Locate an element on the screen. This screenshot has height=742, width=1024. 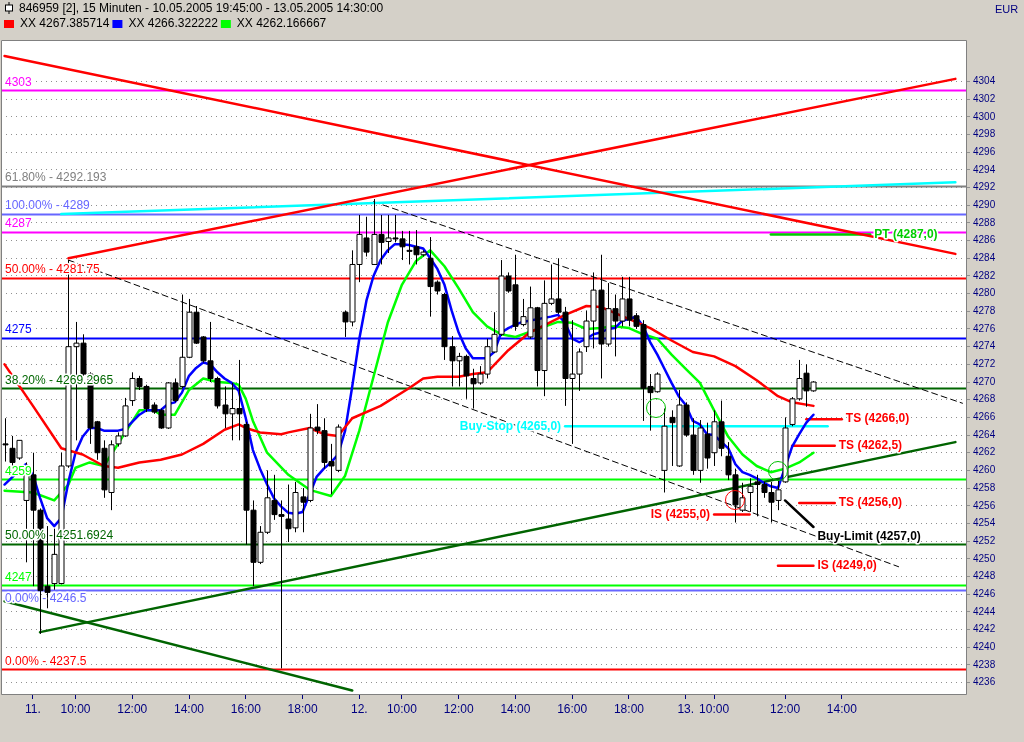
series-label: TS (4256,0) is located at coordinates (870, 502).